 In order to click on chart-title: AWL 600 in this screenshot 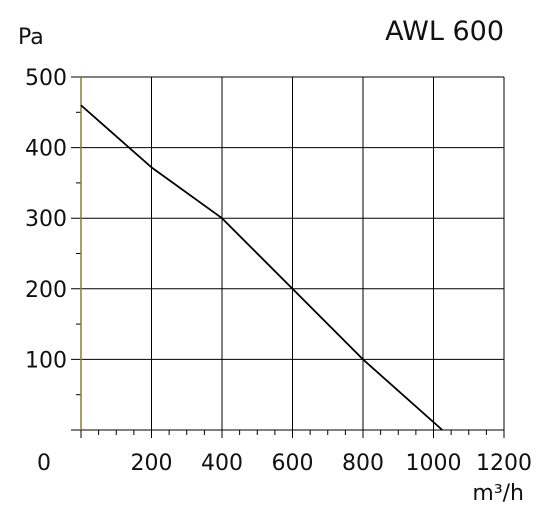, I will do `click(444, 31)`.